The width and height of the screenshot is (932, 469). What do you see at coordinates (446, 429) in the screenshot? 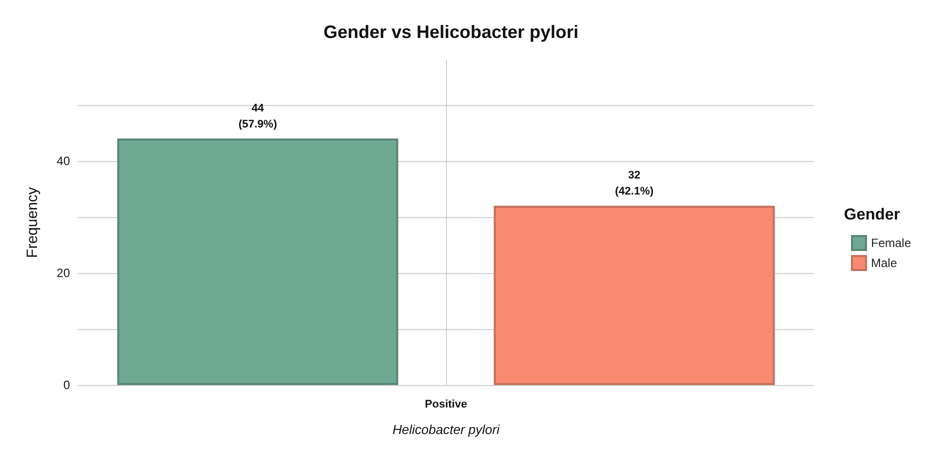
I see `x-axis-title: Helicobacter pylori` at bounding box center [446, 429].